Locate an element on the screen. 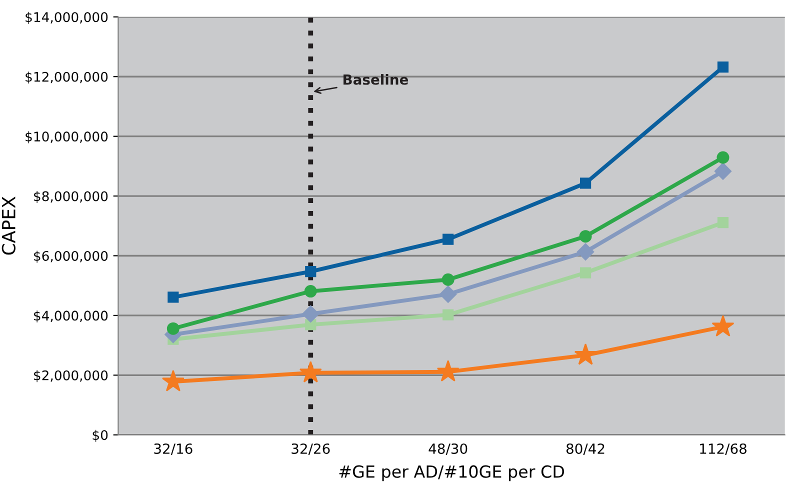 This screenshot has width=788, height=497. y-tick-label: $8,000,000 is located at coordinates (71, 197).